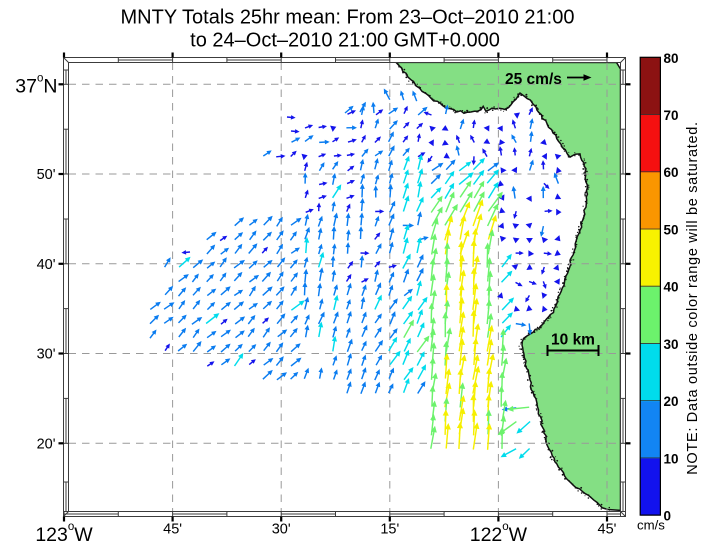  What do you see at coordinates (499, 533) in the screenshot?
I see `svg-text: 122oW` at bounding box center [499, 533].